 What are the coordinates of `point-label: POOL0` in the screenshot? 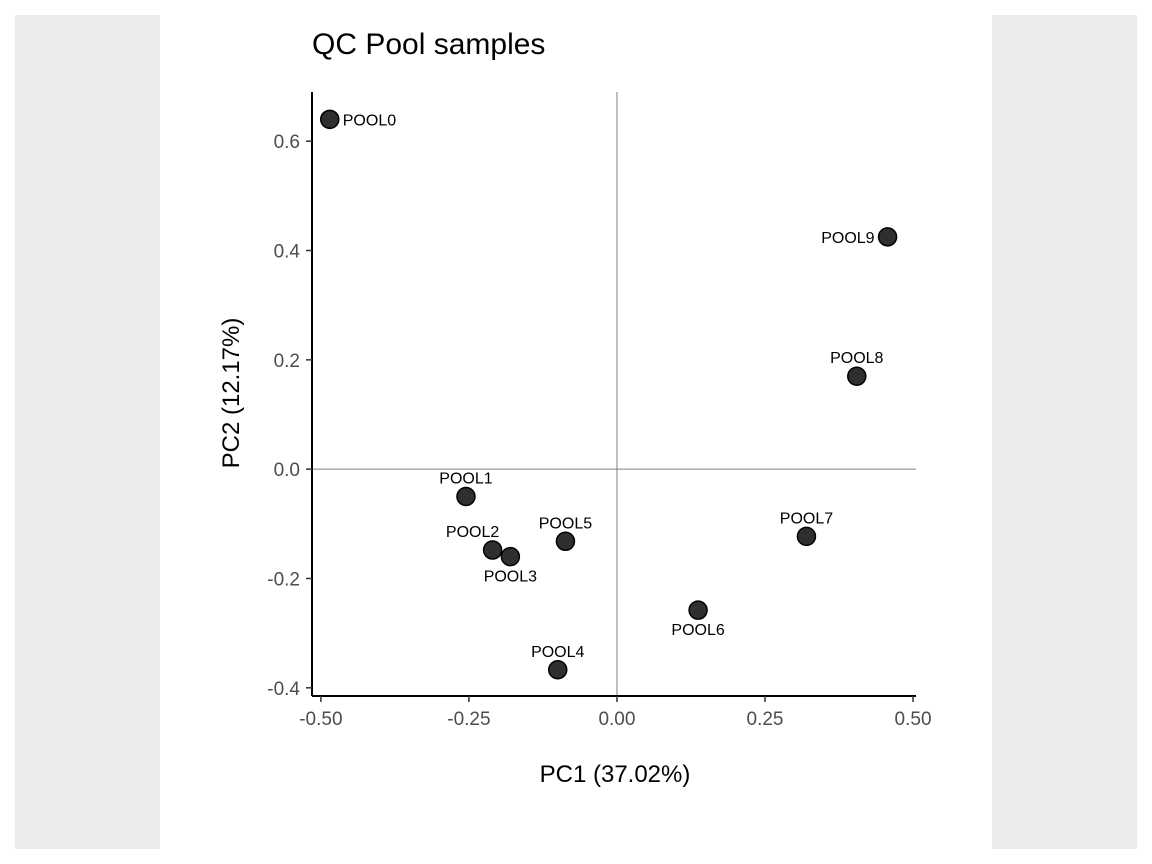 It's located at (369, 120).